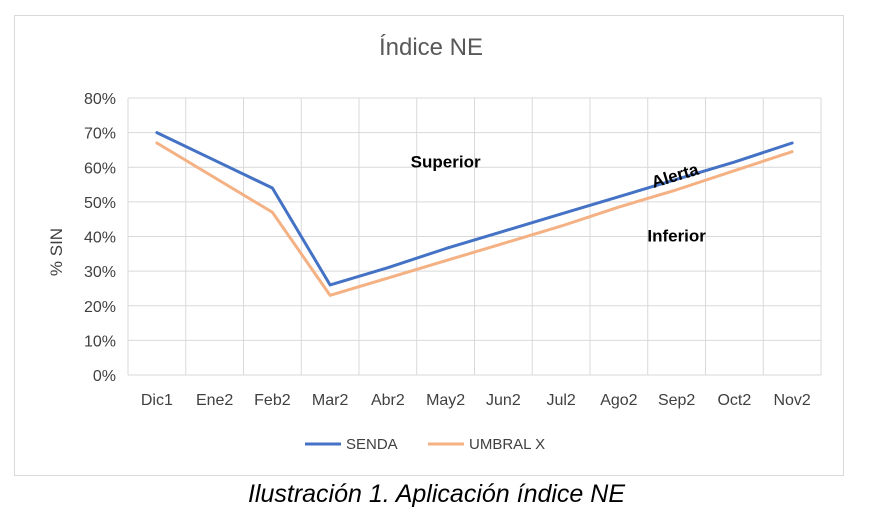  Describe the element at coordinates (104, 376) in the screenshot. I see `y-tick-label: 0%` at that location.